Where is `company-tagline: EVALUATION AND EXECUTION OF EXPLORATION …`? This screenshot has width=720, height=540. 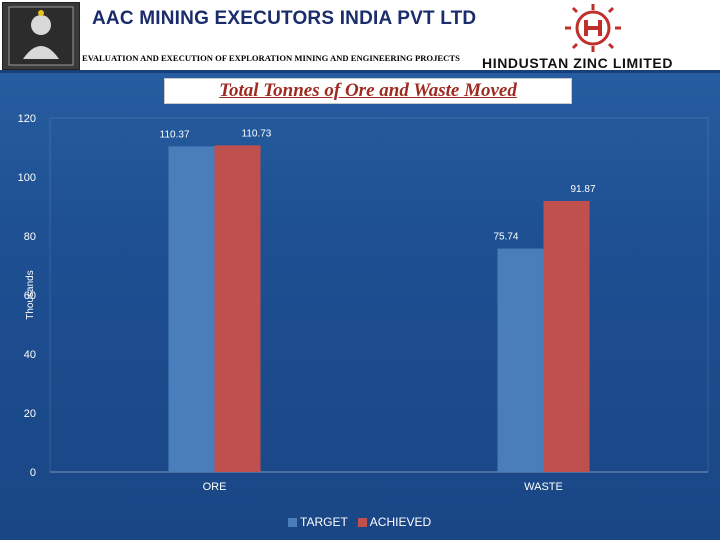 company-tagline: EVALUATION AND EXECUTION OF EXPLORATION … is located at coordinates (271, 58).